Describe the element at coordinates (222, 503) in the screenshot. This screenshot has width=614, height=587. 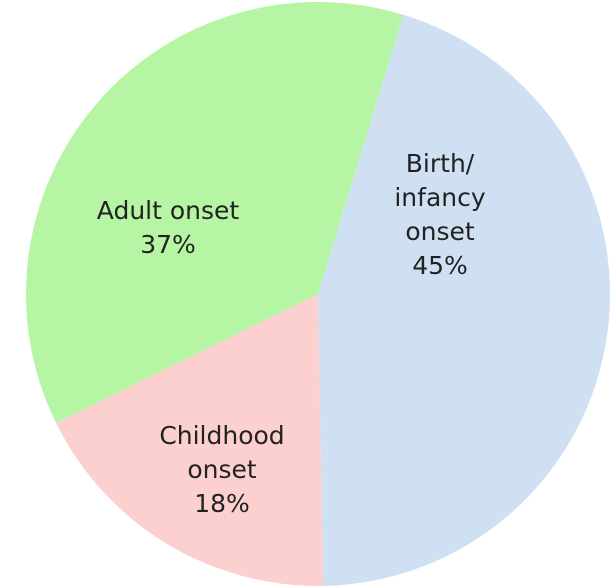
I see `value-label: 18%` at that location.